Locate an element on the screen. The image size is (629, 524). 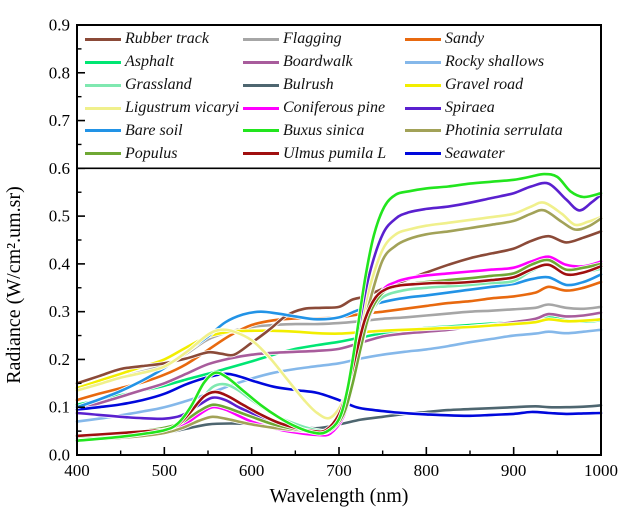
y-tick-label: 0.3 is located at coordinates (59, 311).